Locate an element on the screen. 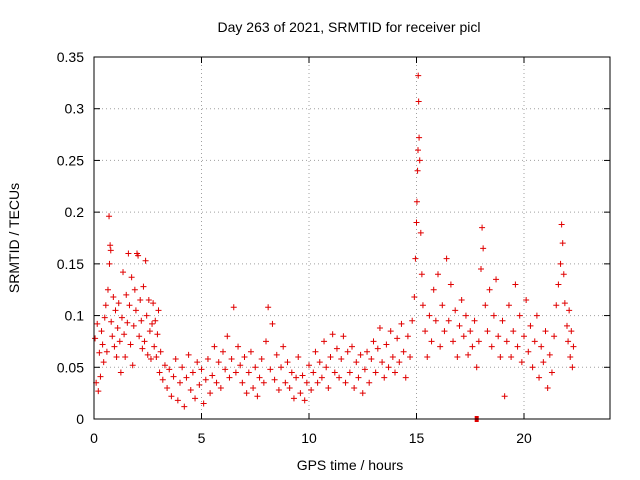  y-tick-label: 0 is located at coordinates (80, 419).